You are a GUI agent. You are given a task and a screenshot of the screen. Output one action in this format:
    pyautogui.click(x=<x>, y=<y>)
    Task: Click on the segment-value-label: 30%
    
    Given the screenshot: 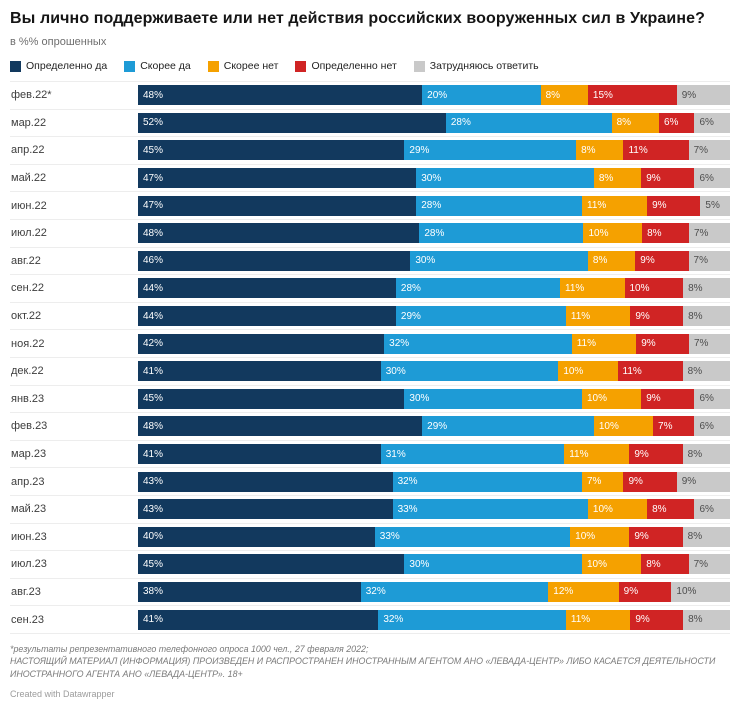 What is the action you would take?
    pyautogui.click(x=419, y=399)
    